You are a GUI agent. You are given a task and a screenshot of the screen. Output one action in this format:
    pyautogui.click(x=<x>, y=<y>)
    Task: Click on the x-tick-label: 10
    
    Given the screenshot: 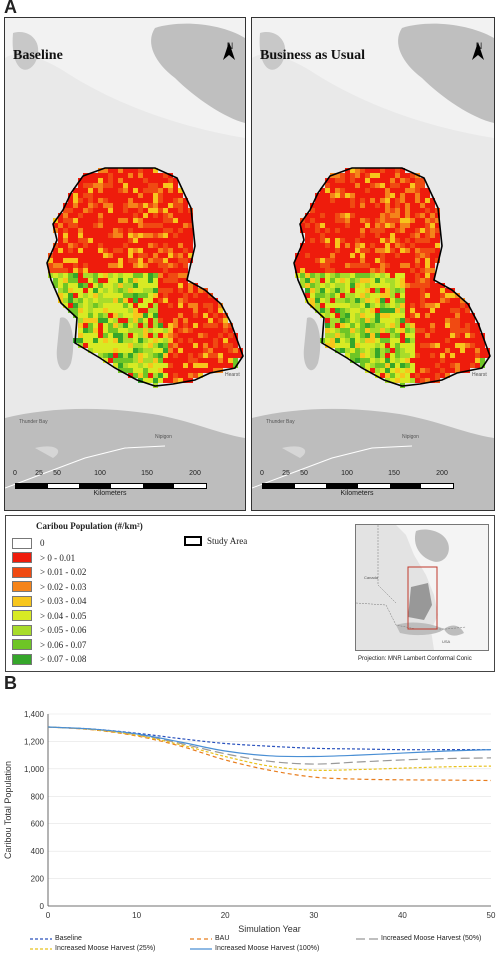 What is the action you would take?
    pyautogui.click(x=136, y=915)
    